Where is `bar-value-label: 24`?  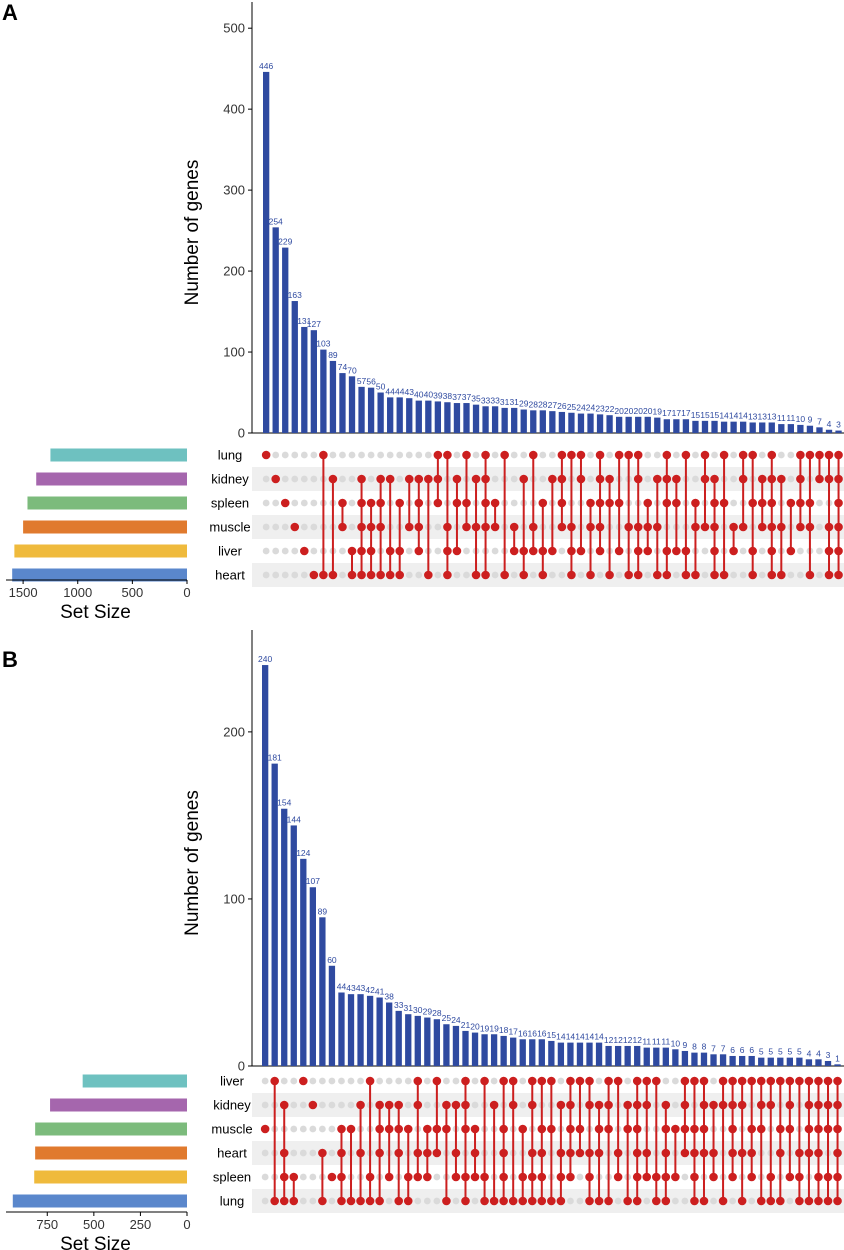 bar-value-label: 24 is located at coordinates (591, 408).